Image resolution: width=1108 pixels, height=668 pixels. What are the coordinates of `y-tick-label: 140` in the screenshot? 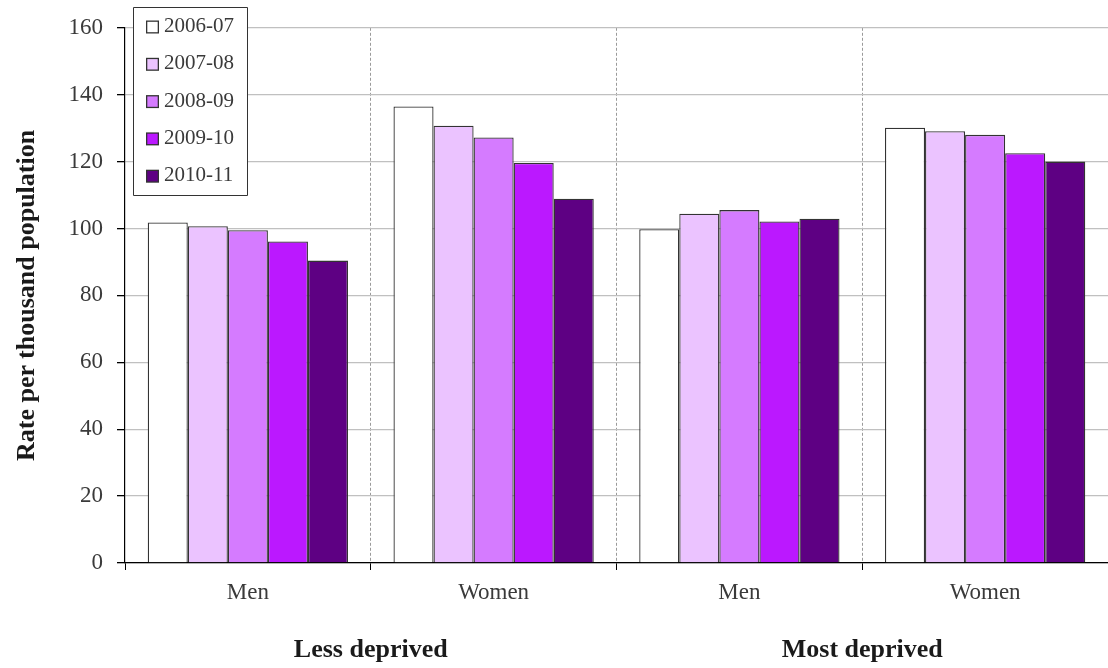 It's located at (85, 93).